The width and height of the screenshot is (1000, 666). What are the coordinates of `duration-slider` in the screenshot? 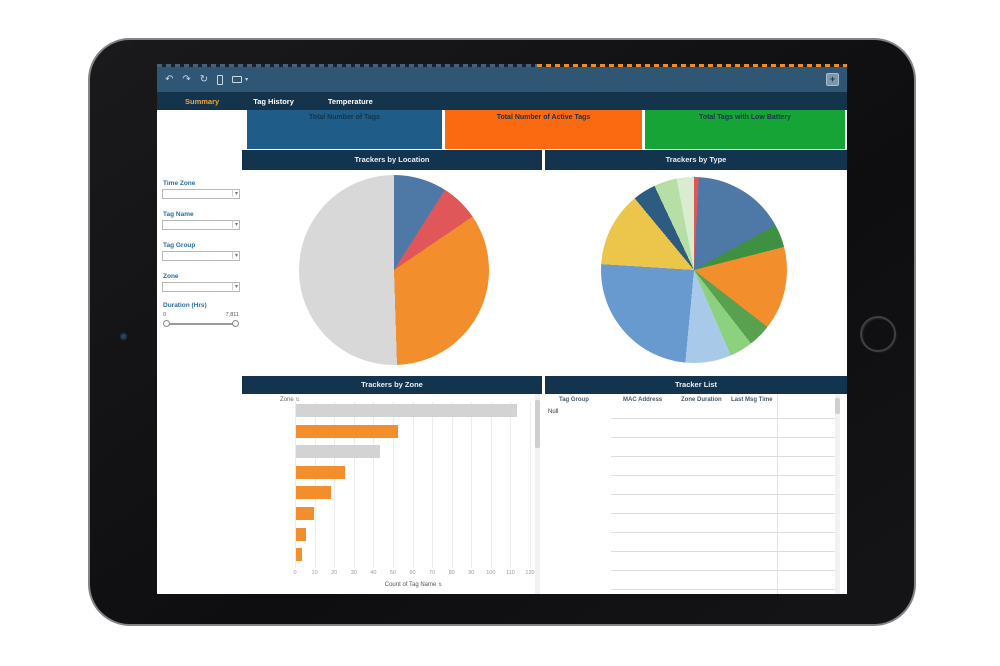 It's located at (201, 323).